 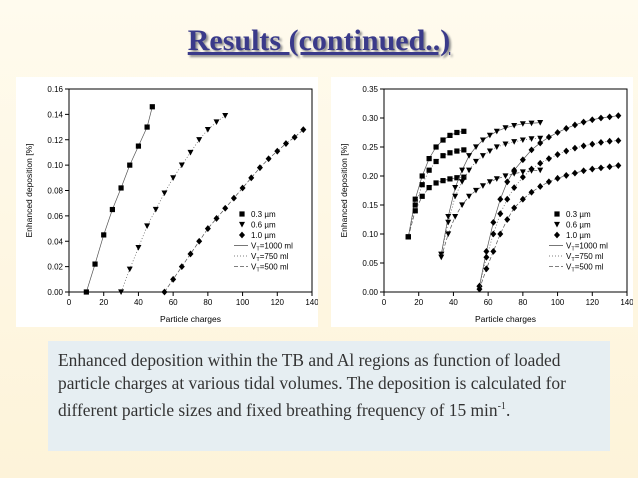 What do you see at coordinates (55, 89) in the screenshot?
I see `left-y-tick-label: 0.16` at bounding box center [55, 89].